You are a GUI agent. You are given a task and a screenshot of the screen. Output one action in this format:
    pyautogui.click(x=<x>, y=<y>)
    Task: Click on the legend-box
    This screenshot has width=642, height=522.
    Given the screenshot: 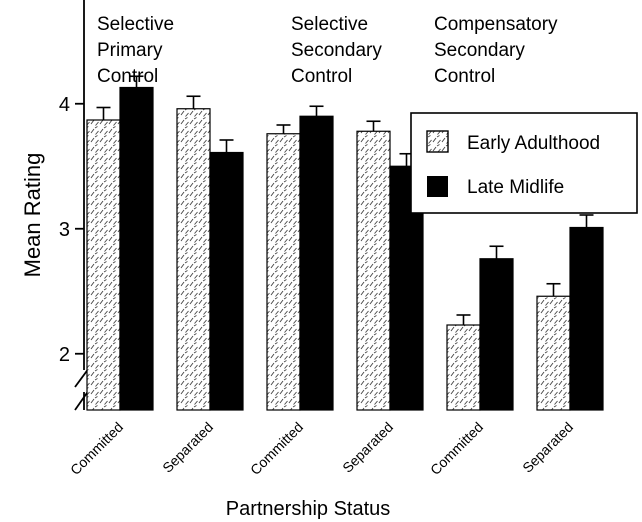 What is the action you would take?
    pyautogui.click(x=524, y=163)
    